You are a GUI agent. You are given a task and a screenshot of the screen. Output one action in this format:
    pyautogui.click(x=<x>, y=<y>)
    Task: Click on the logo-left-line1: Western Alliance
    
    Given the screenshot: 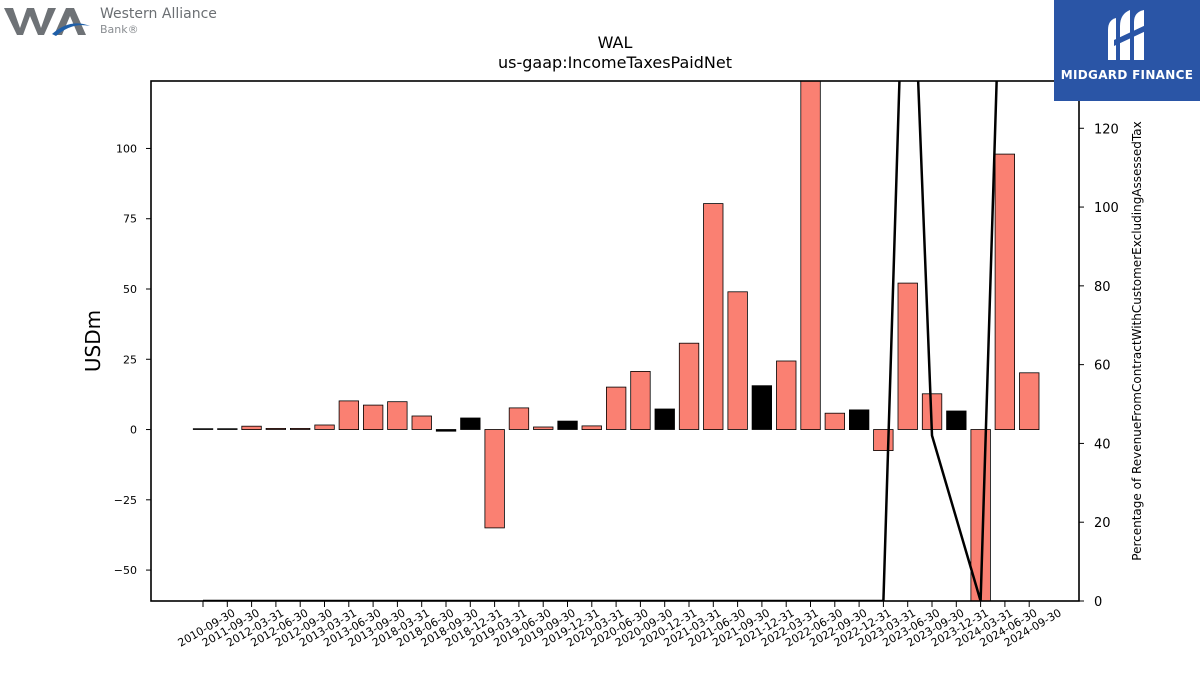 What is the action you would take?
    pyautogui.click(x=158, y=14)
    